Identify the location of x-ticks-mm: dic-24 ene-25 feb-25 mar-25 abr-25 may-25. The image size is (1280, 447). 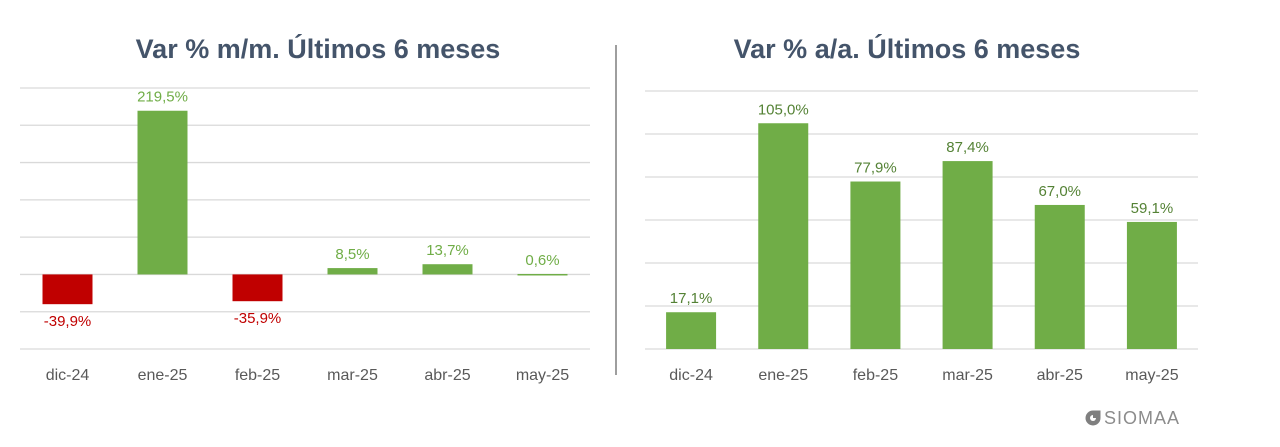
(308, 375).